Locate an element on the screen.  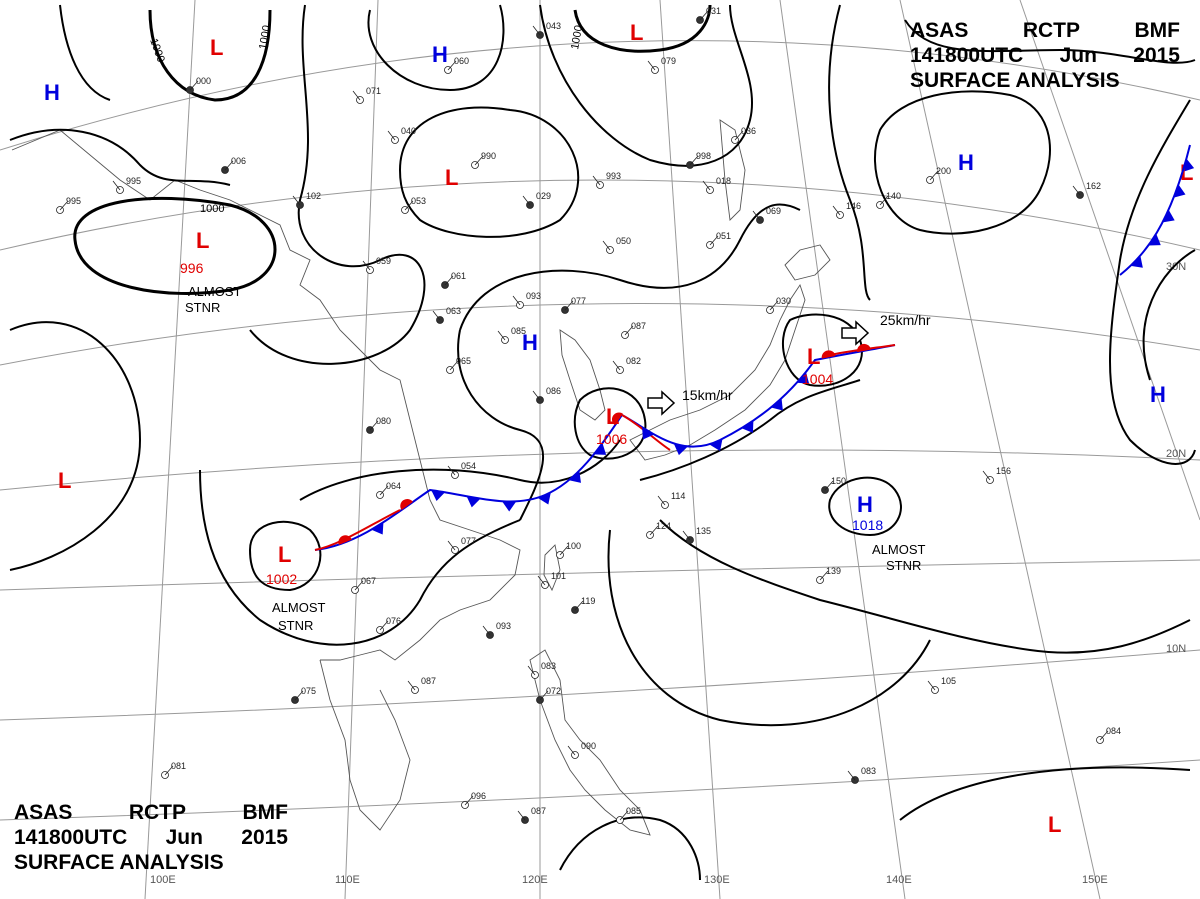
cold-front-east is located at coordinates (1155, 210).